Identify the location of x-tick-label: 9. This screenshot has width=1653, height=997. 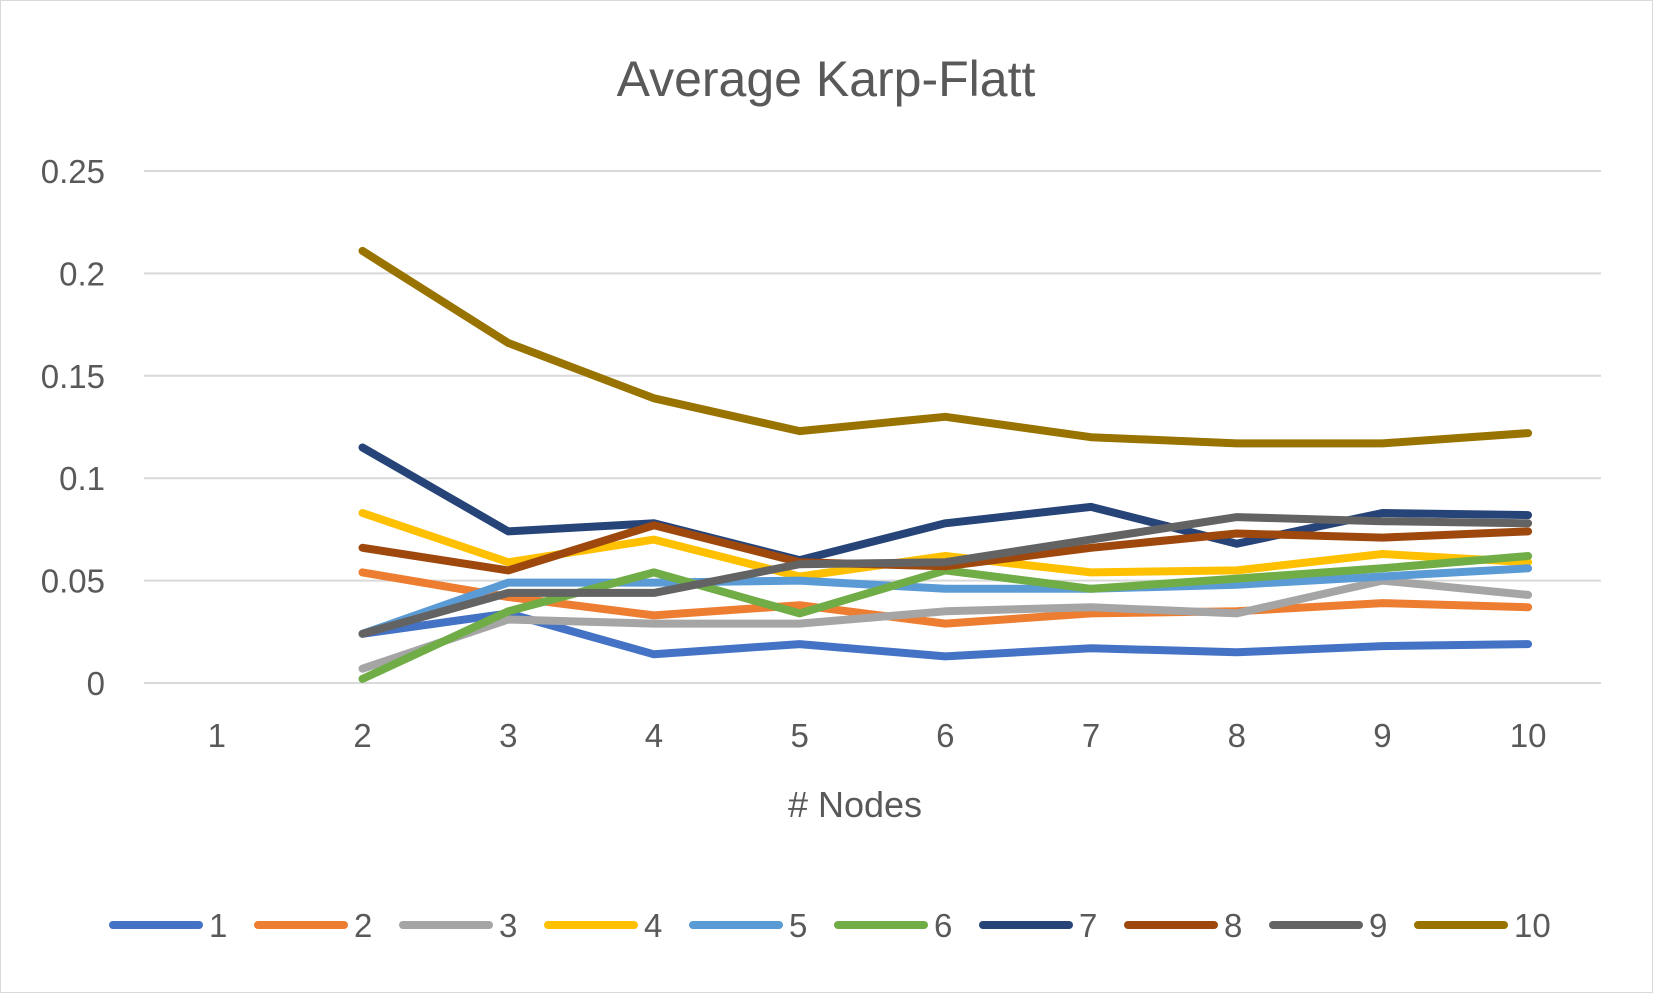
(1382, 735).